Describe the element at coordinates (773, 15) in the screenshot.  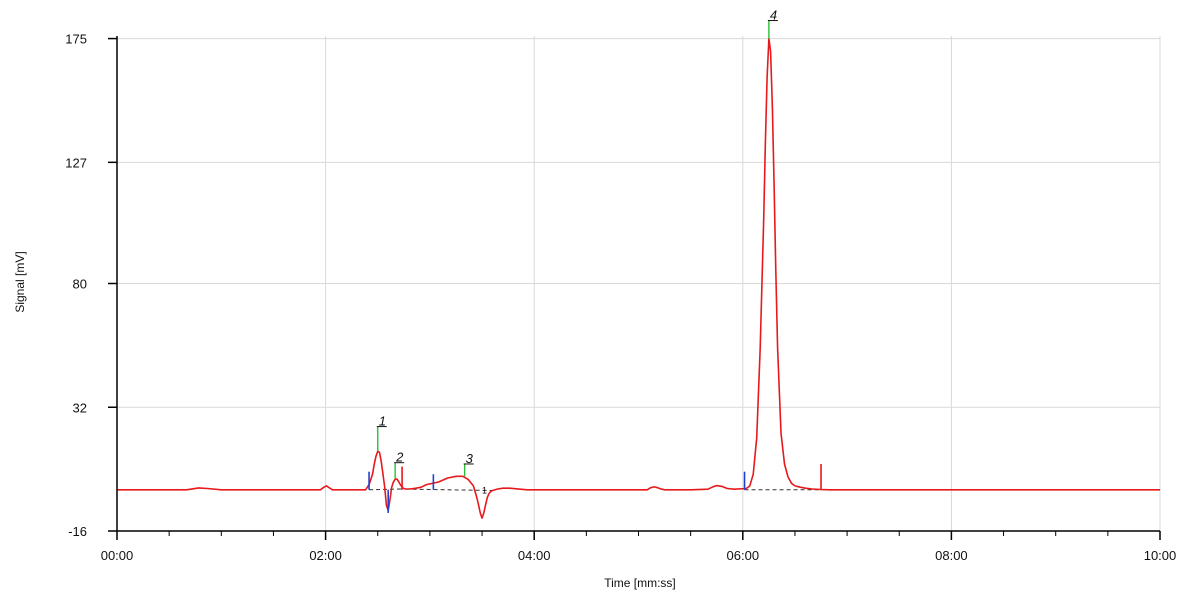
I see `peak-label: 4` at that location.